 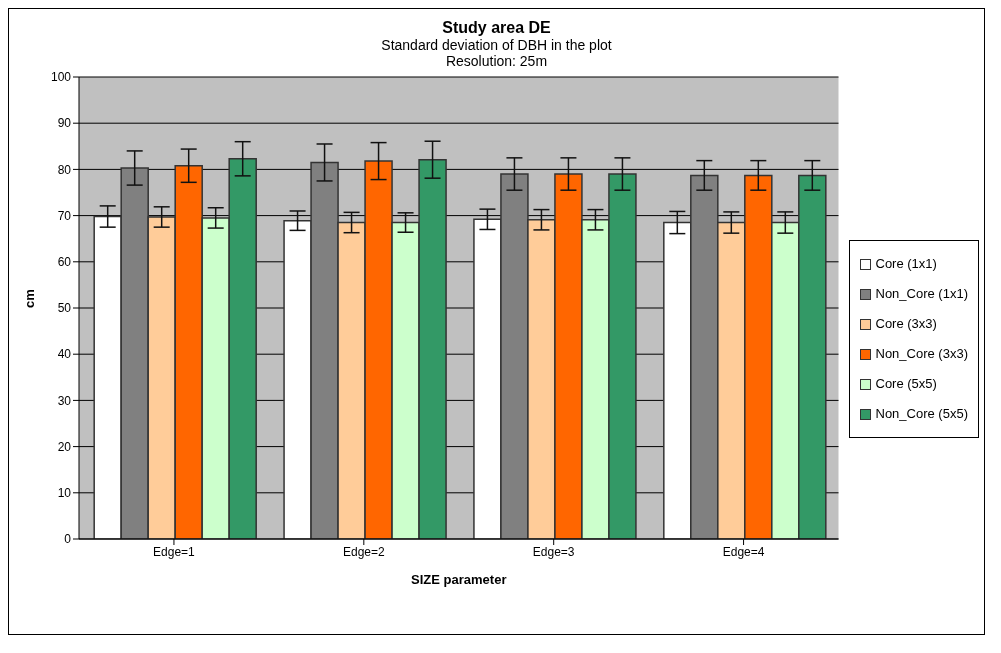 I want to click on x-tick-label: Edge=1, so click(x=174, y=551).